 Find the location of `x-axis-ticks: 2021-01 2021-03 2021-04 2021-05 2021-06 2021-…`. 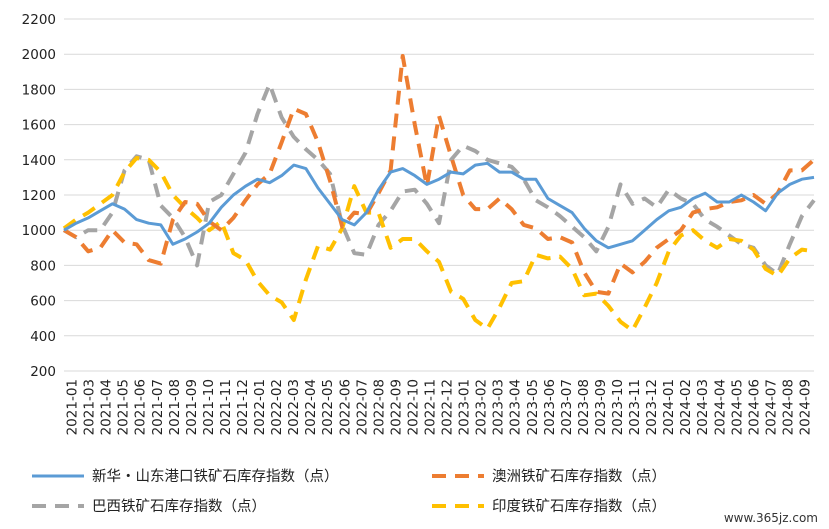

x-axis-ticks: 2021-01 2021-03 2021-04 2021-05 2021-06 2021-… is located at coordinates (439, 407).